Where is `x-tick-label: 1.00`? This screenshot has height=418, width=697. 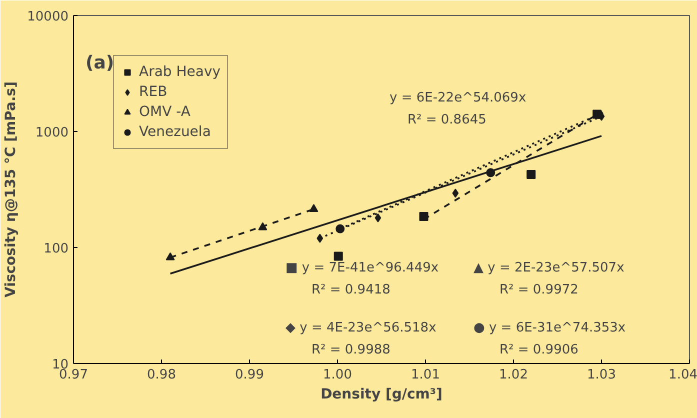 x-tick-label: 1.00 is located at coordinates (337, 375).